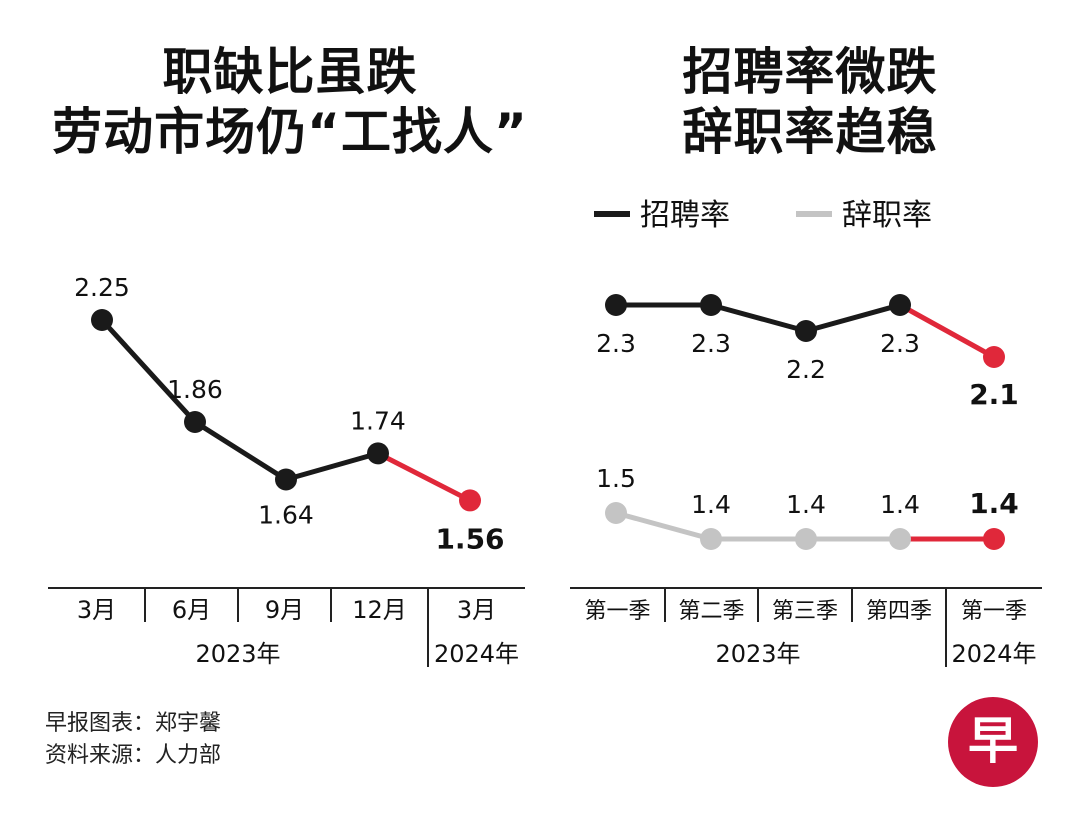 The height and width of the screenshot is (827, 1080). I want to click on legend-label-0: 招聘率, so click(685, 215).